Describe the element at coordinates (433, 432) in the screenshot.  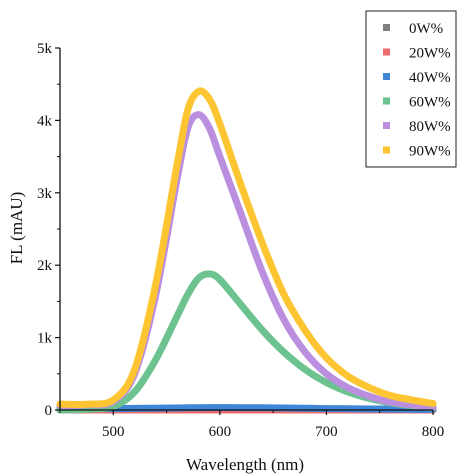
I see `x-tick-label: 800` at that location.